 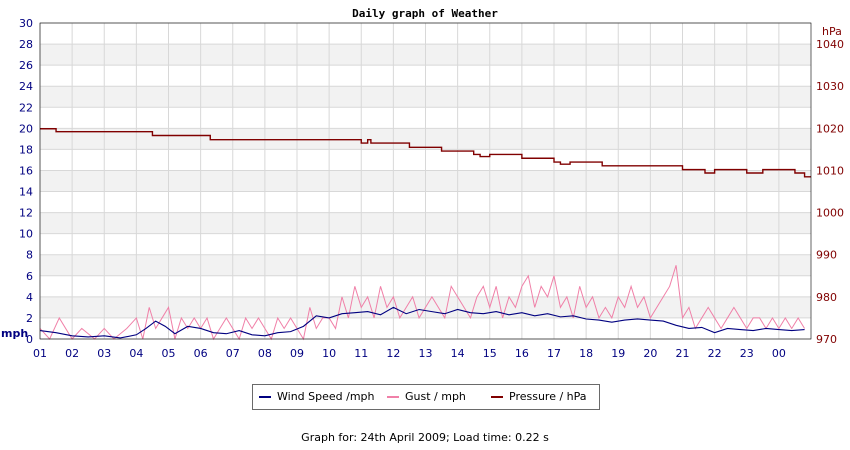 What do you see at coordinates (233, 353) in the screenshot?
I see `x-tick-label: 07` at bounding box center [233, 353].